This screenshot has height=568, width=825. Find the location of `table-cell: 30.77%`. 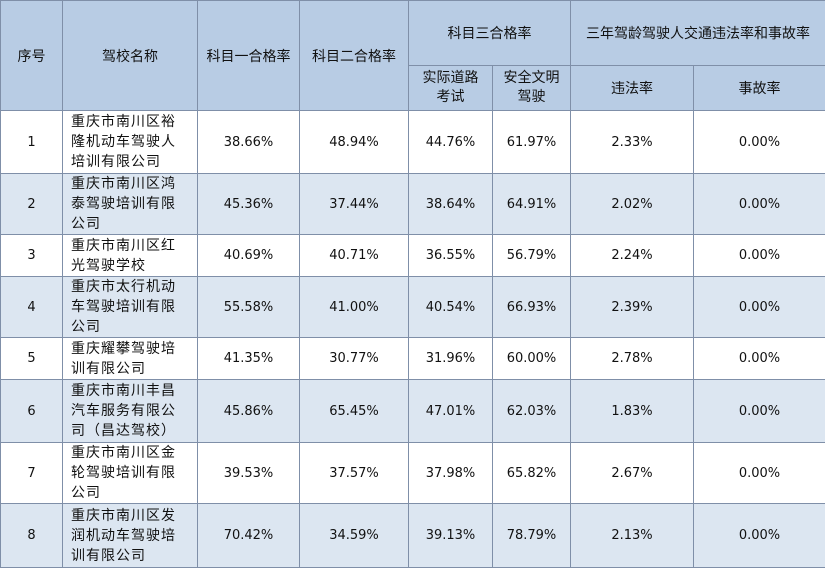

table-cell: 30.77% is located at coordinates (354, 359).